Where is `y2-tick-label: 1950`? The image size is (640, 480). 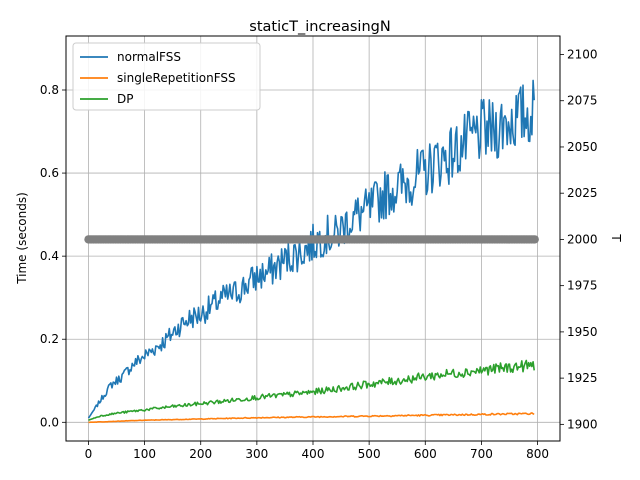 y2-tick-label: 1950 is located at coordinates (582, 332).